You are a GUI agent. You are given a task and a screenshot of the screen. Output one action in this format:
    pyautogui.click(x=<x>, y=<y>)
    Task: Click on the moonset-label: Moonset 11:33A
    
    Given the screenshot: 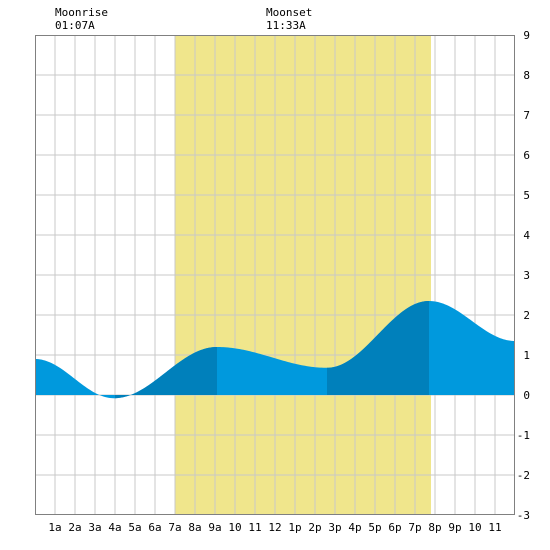 What is the action you would take?
    pyautogui.click(x=289, y=19)
    